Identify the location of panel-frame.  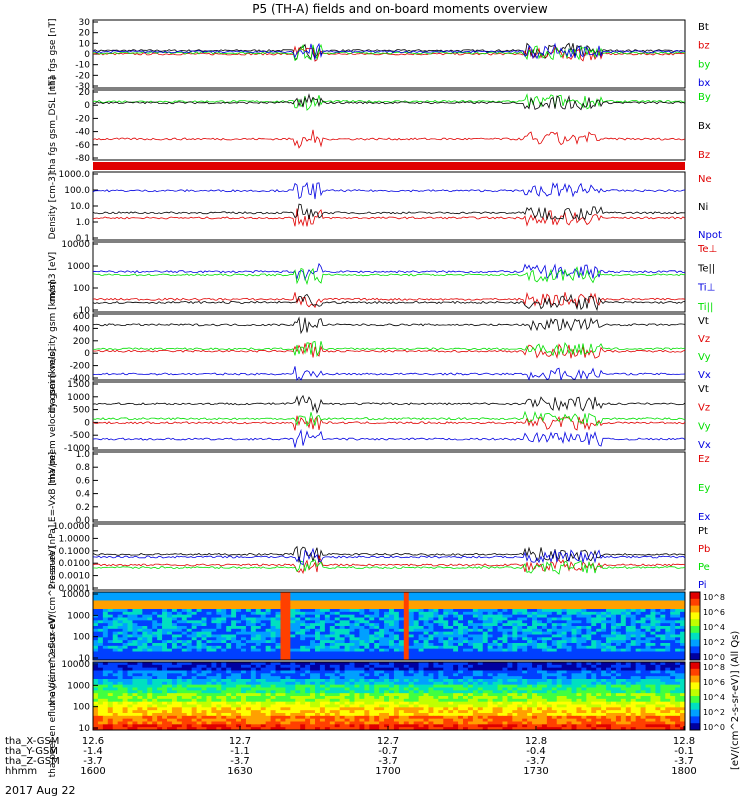
(389, 347).